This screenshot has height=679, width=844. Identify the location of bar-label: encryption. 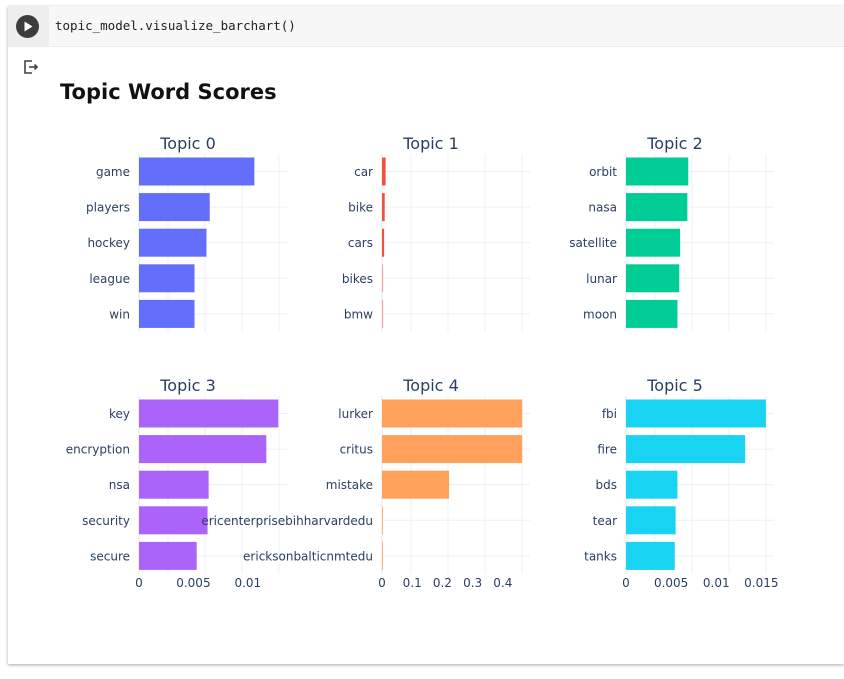
(98, 450).